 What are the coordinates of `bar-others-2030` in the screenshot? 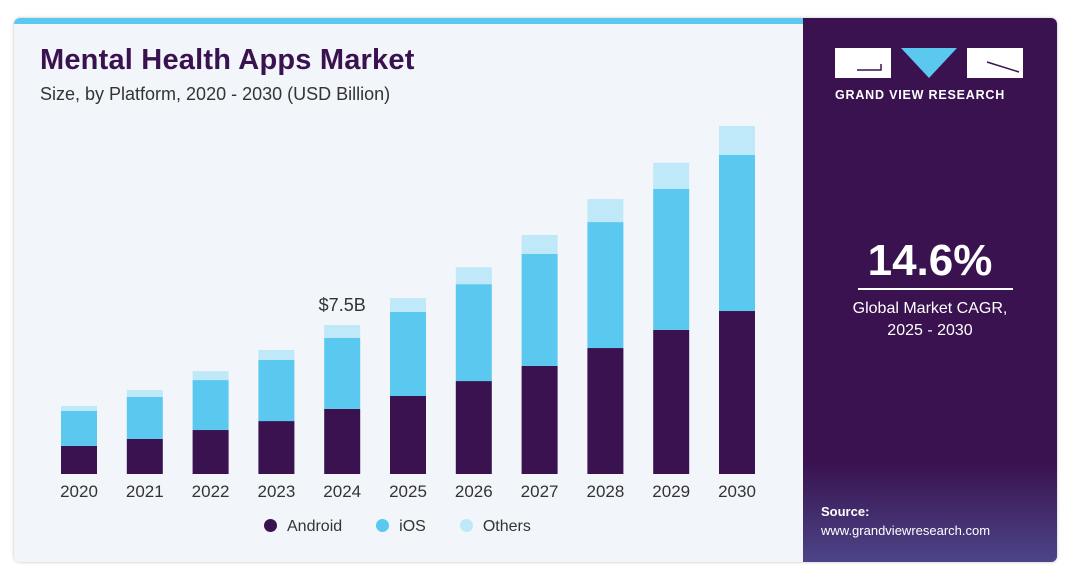 It's located at (737, 140).